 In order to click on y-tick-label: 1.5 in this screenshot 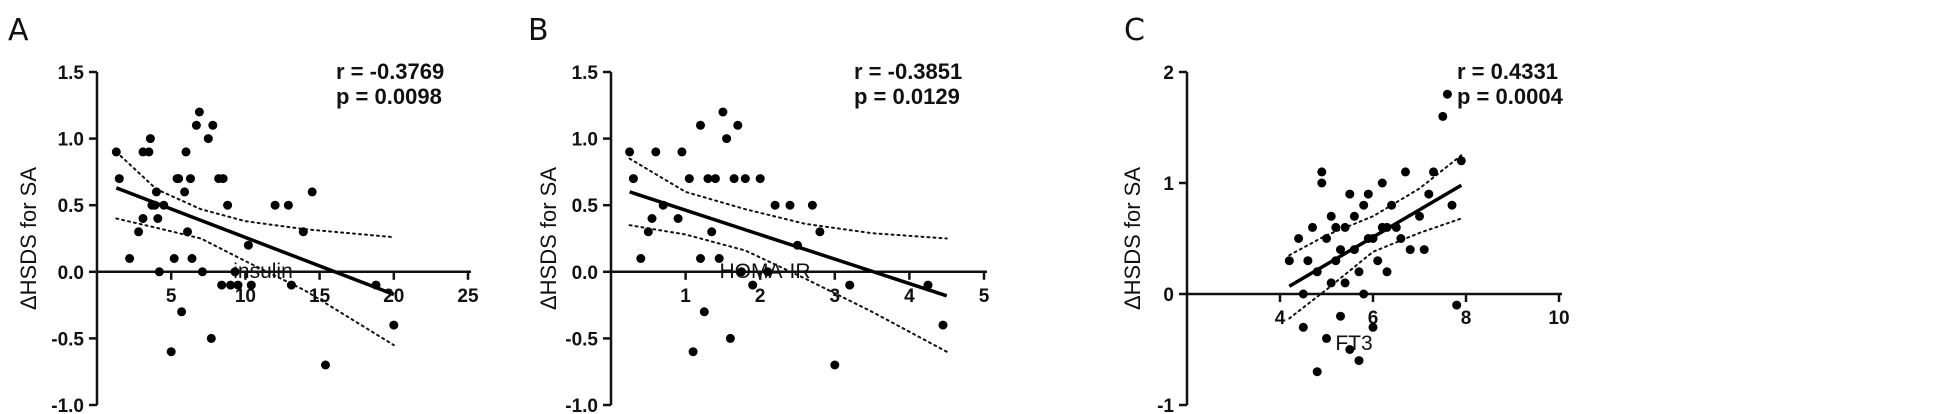, I will do `click(585, 73)`.